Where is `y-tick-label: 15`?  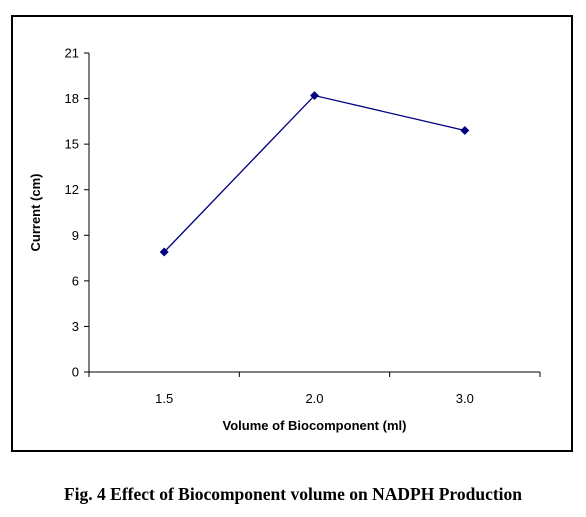 y-tick-label: 15 is located at coordinates (72, 144).